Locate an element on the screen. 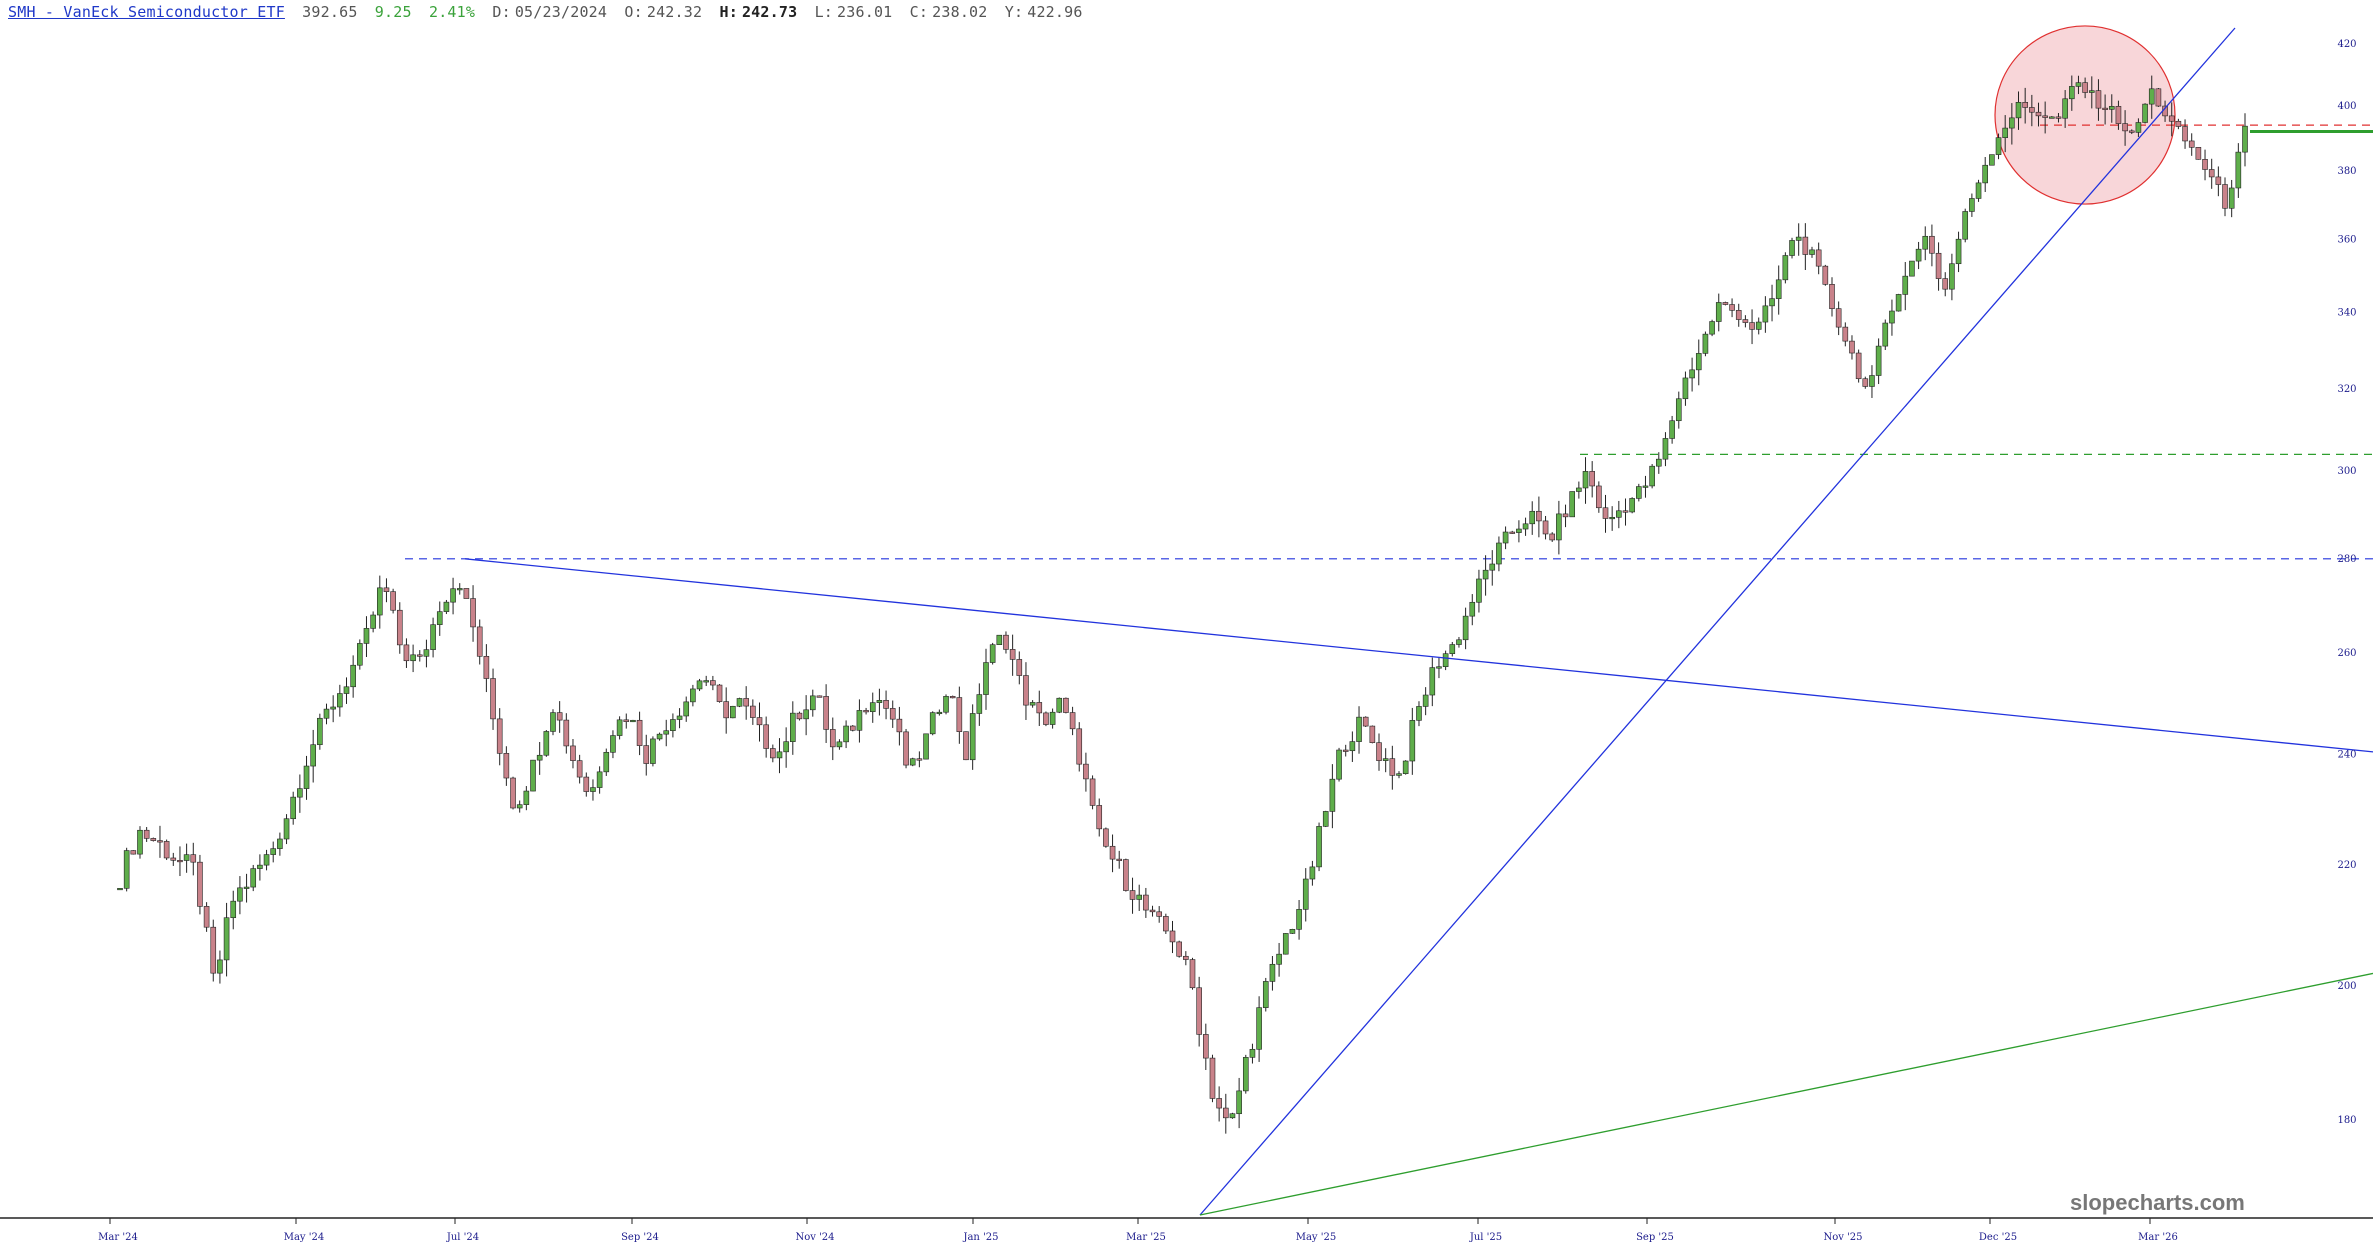 The width and height of the screenshot is (2373, 1260). x-tick-label: Mar '26 is located at coordinates (2158, 1237).